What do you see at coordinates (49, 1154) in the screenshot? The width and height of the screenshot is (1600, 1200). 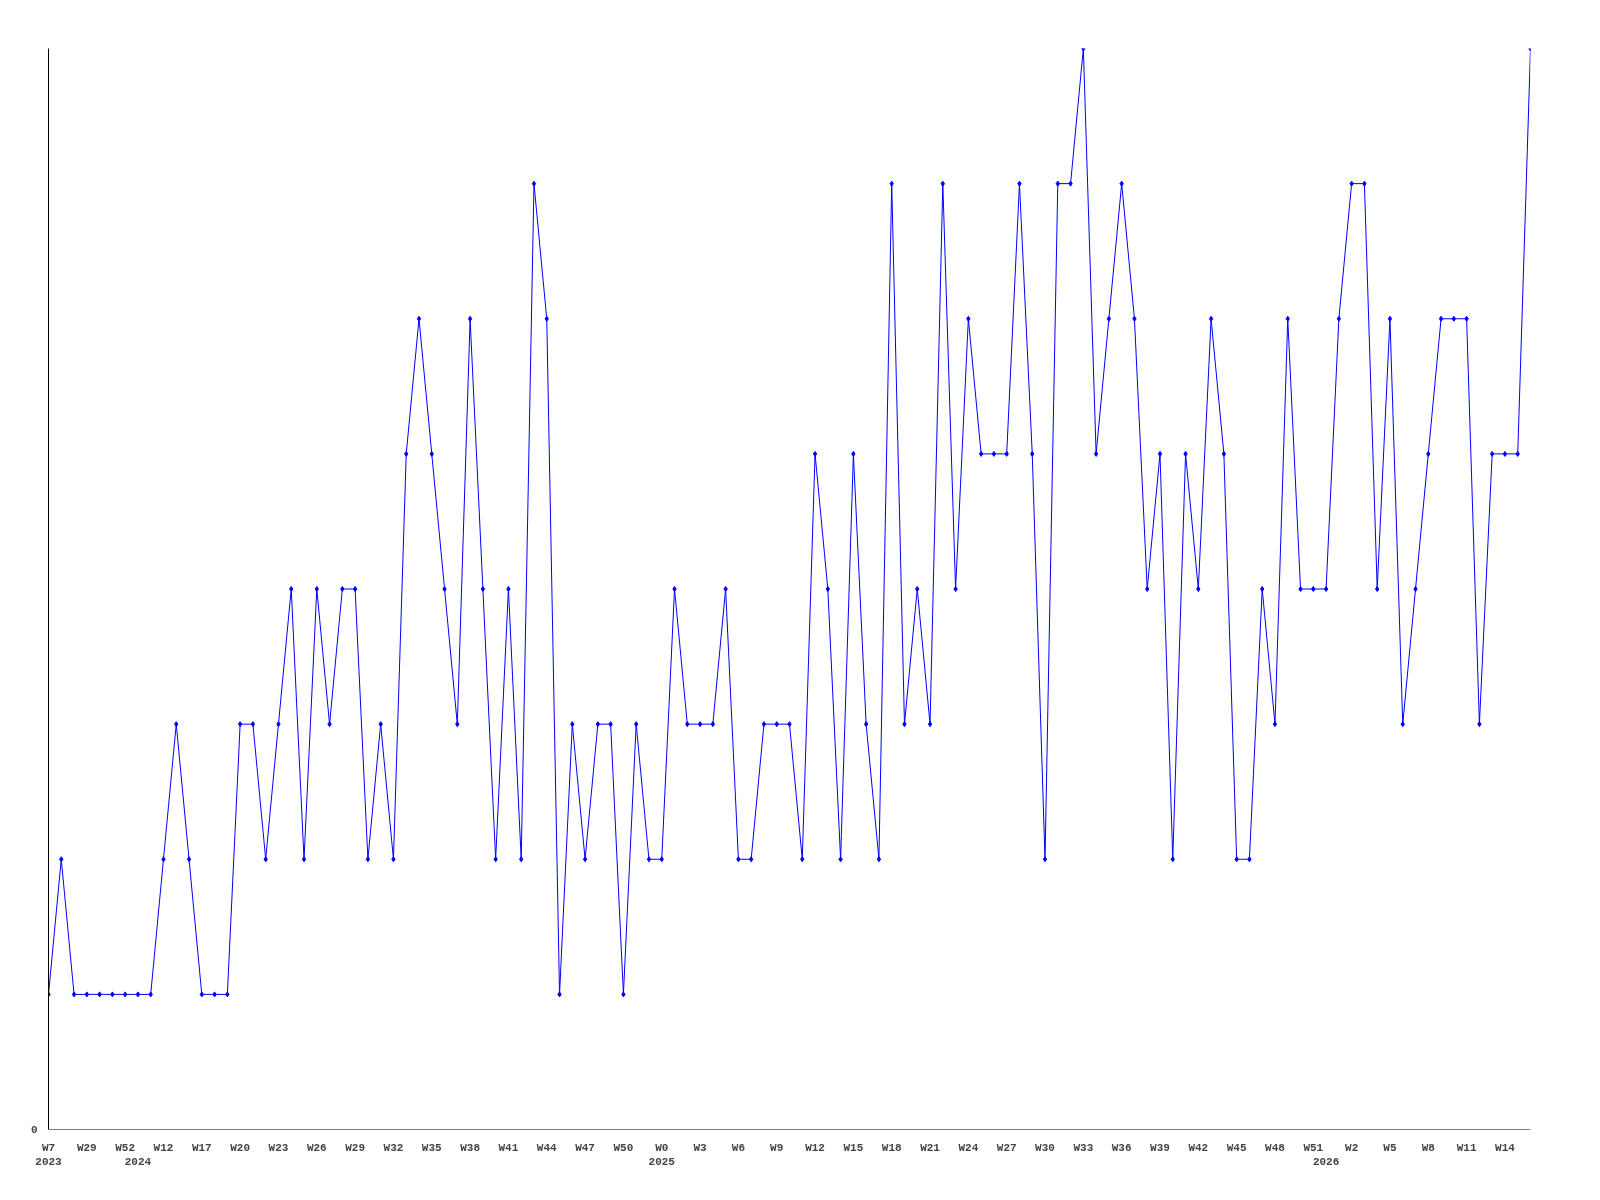 I see `x-tick-label: W7 2023` at bounding box center [49, 1154].